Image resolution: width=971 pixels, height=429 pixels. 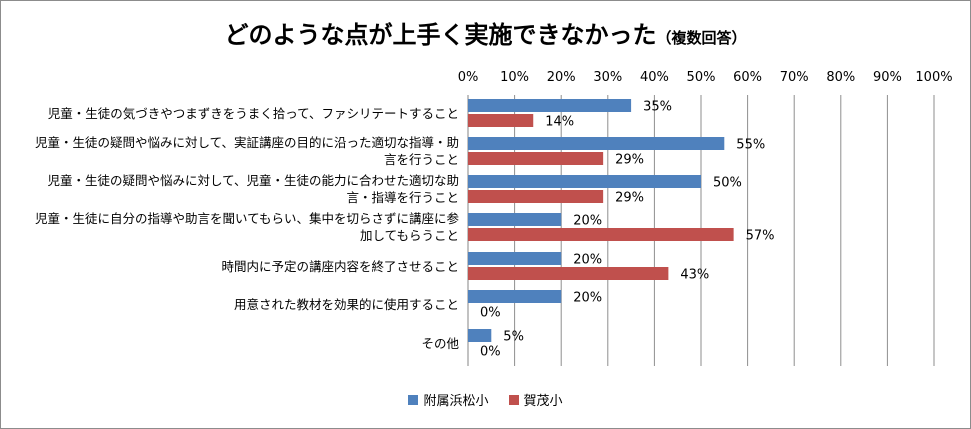 What do you see at coordinates (760, 236) in the screenshot?
I see `data-label: 57%` at bounding box center [760, 236].